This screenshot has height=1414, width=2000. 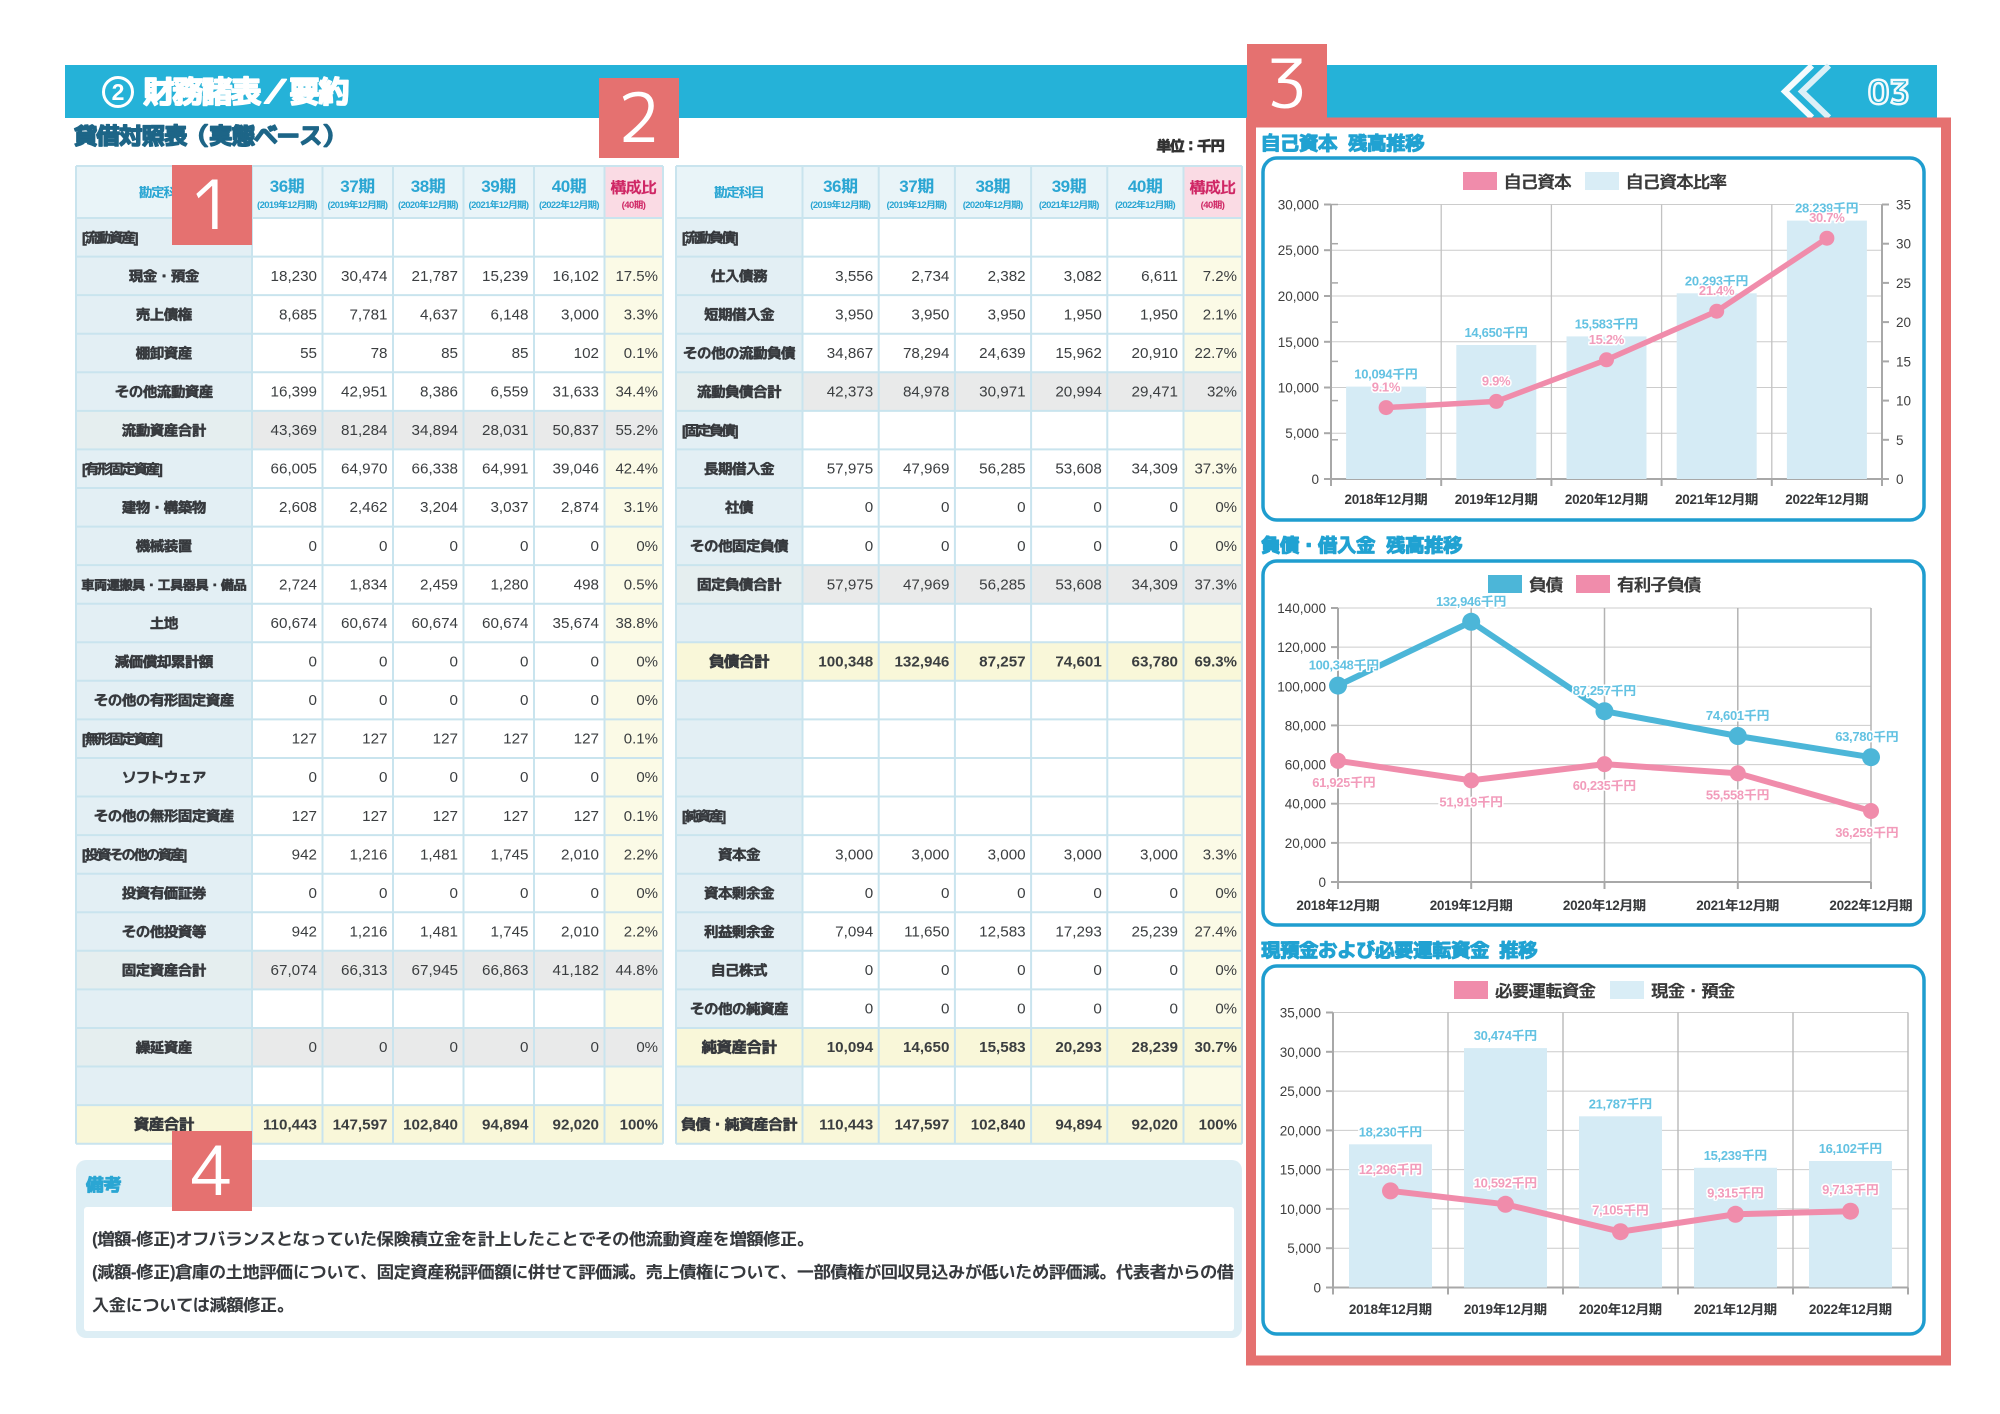 What do you see at coordinates (449, 353) in the screenshot?
I see `svg-text: 85` at bounding box center [449, 353].